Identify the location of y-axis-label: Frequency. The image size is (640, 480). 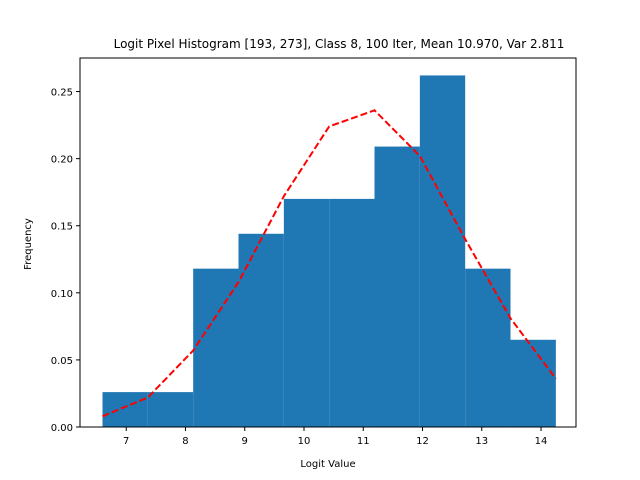
(28, 244).